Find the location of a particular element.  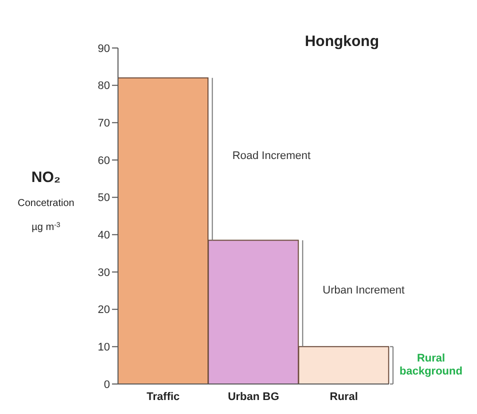

y-tick-label: 70 is located at coordinates (104, 124).